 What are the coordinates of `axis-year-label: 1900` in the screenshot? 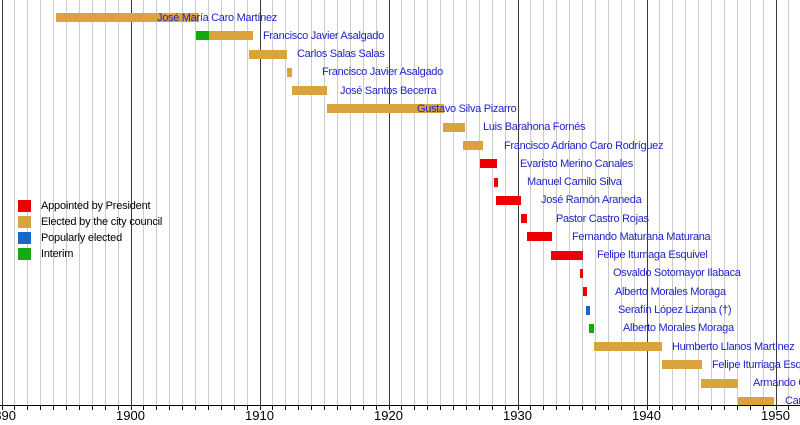 It's located at (130, 415).